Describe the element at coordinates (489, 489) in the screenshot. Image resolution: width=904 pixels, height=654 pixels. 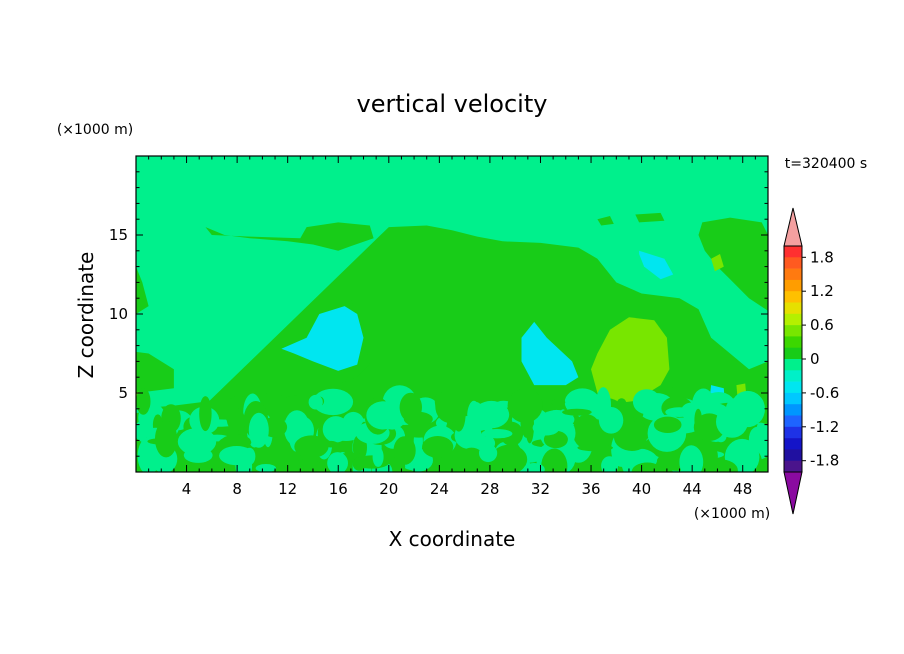
I see `x-tick-label: 28` at that location.